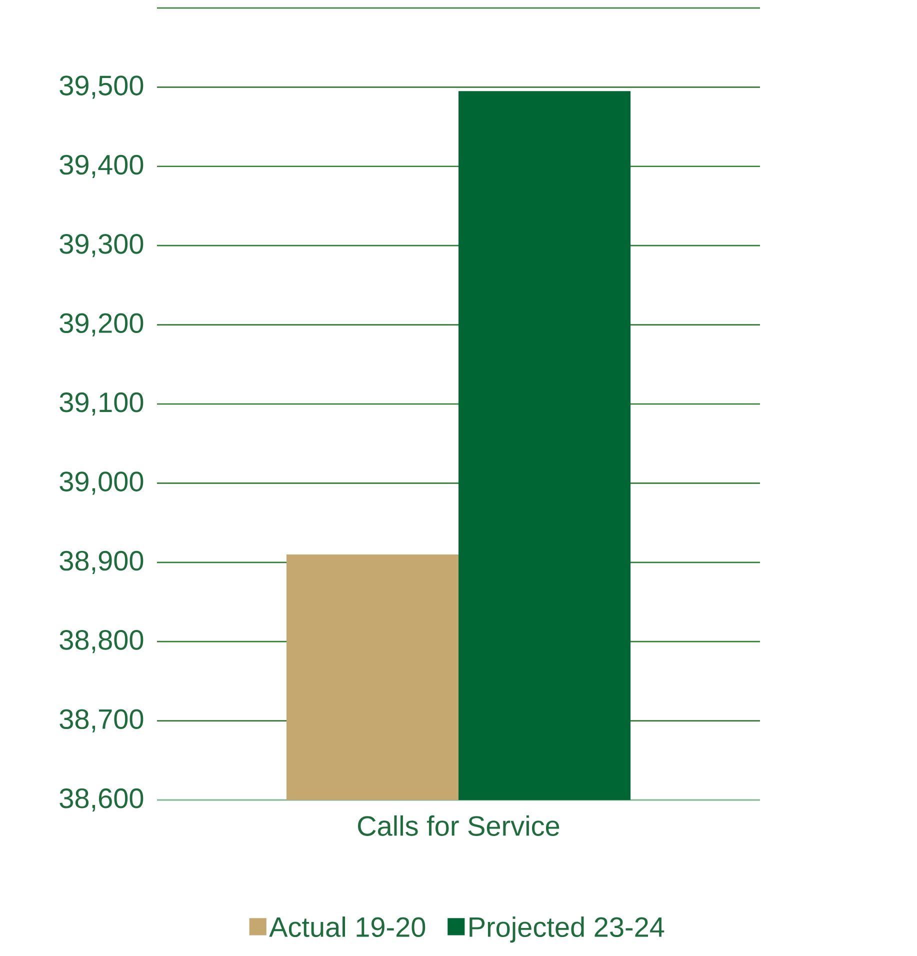 The width and height of the screenshot is (917, 956). I want to click on y-tick-label: 39,100, so click(102, 404).